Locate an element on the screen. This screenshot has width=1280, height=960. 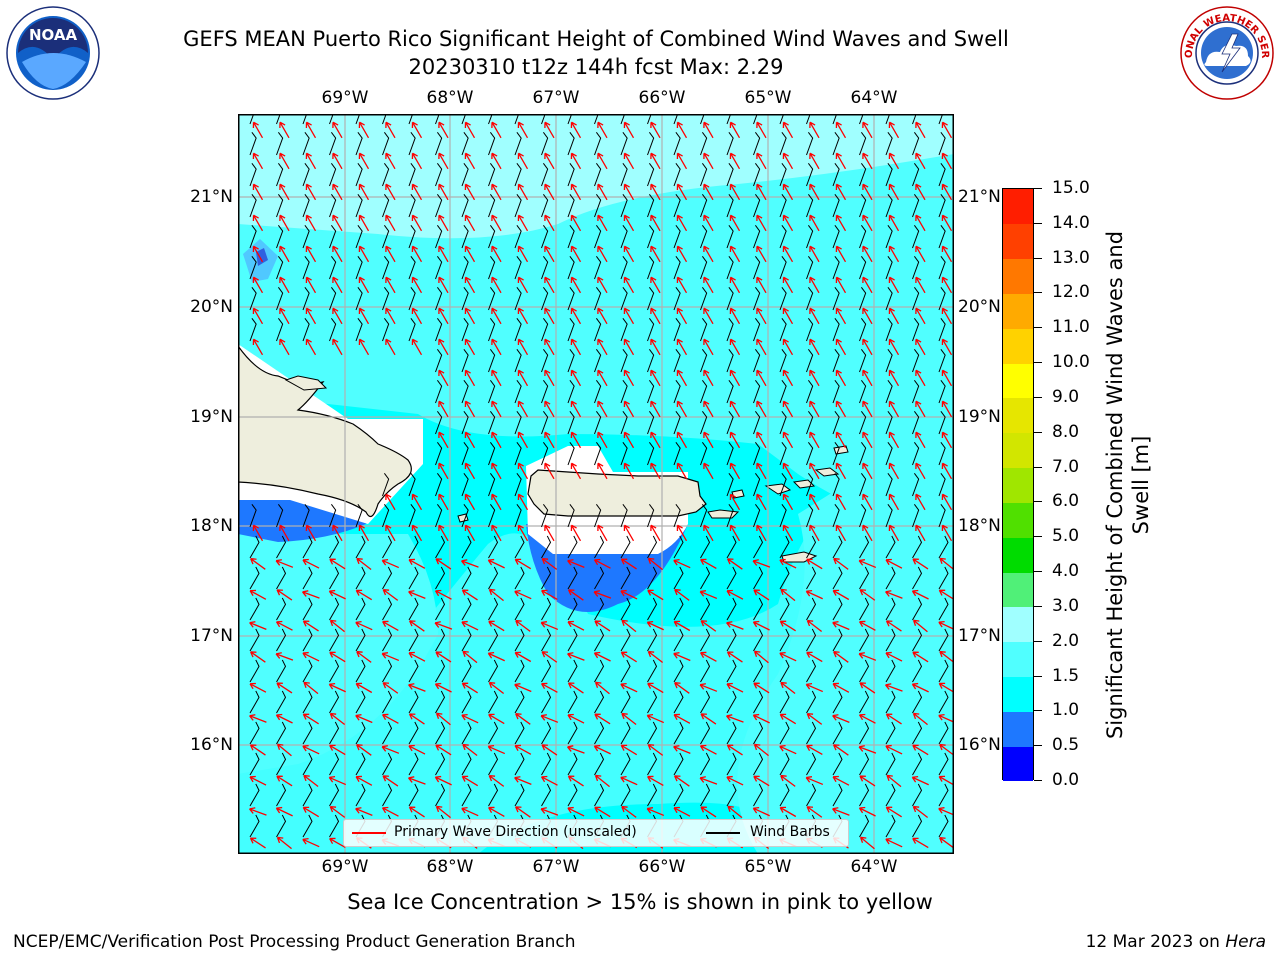
colorbar-tick-label: 6.0 is located at coordinates (1066, 501).